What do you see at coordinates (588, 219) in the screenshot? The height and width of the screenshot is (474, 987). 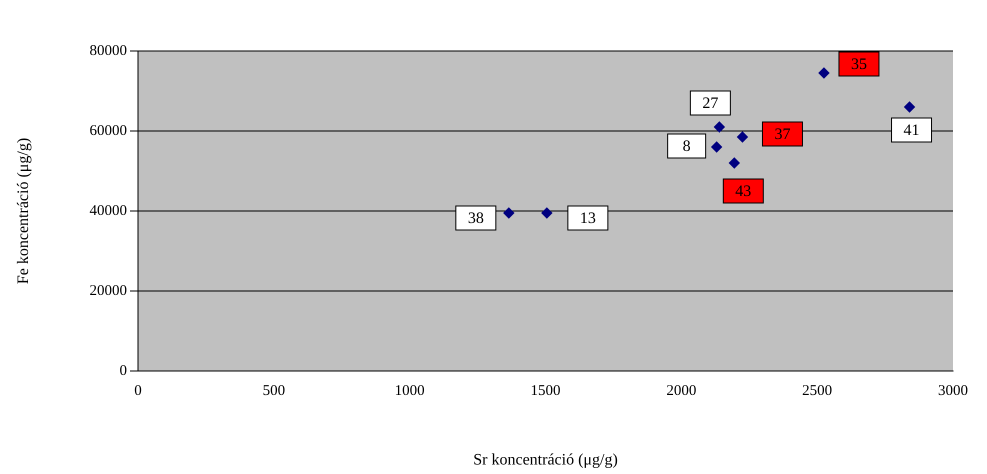 I see `annotation: 13` at bounding box center [588, 219].